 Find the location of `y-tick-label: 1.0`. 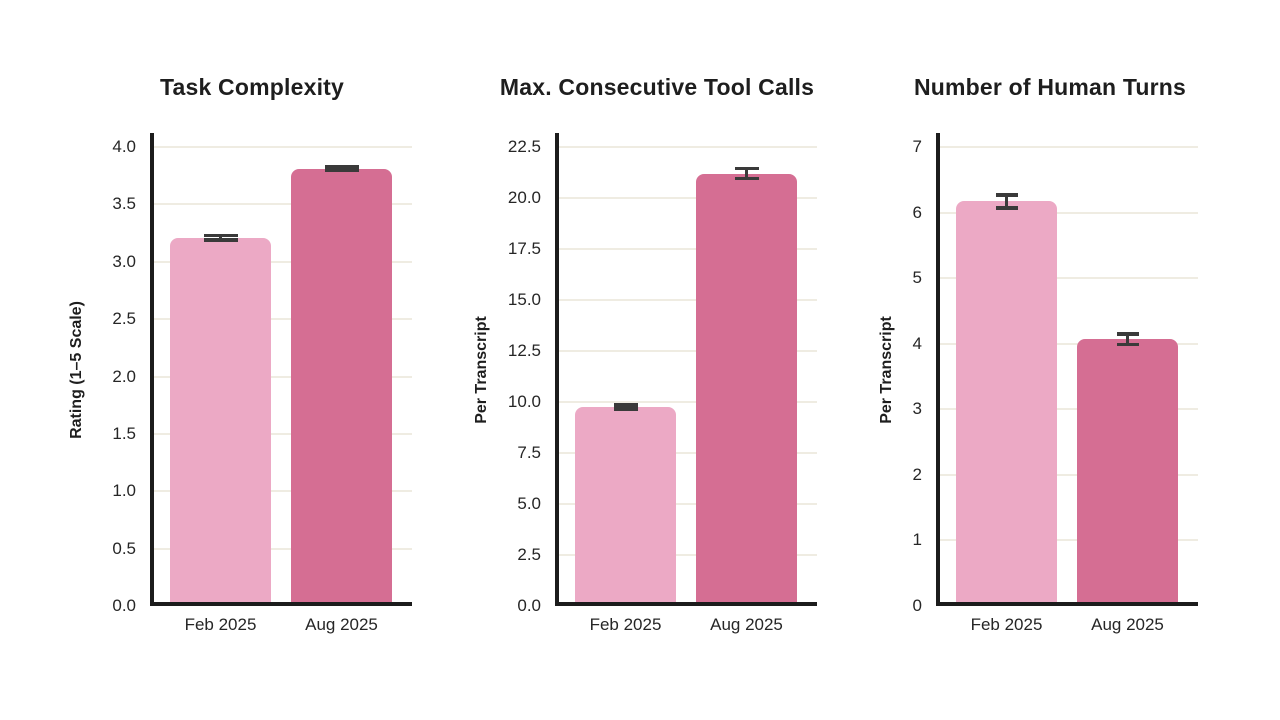

y-tick-label: 1.0 is located at coordinates (124, 491).